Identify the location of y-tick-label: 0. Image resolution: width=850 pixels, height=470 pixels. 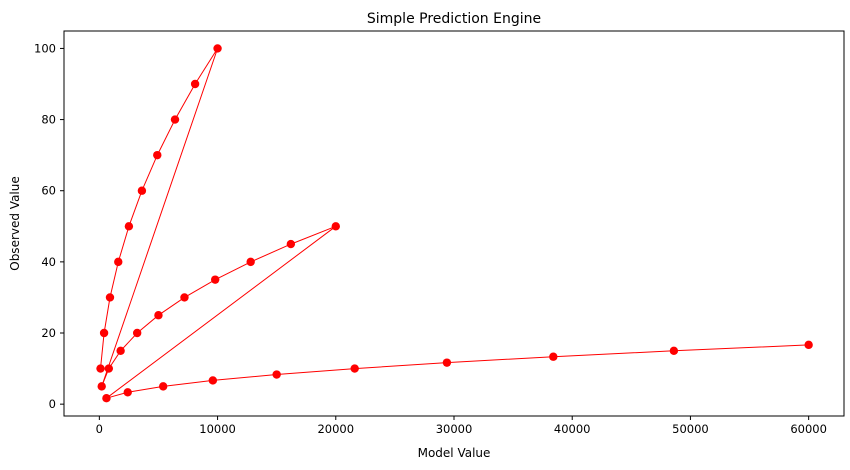
(52, 404).